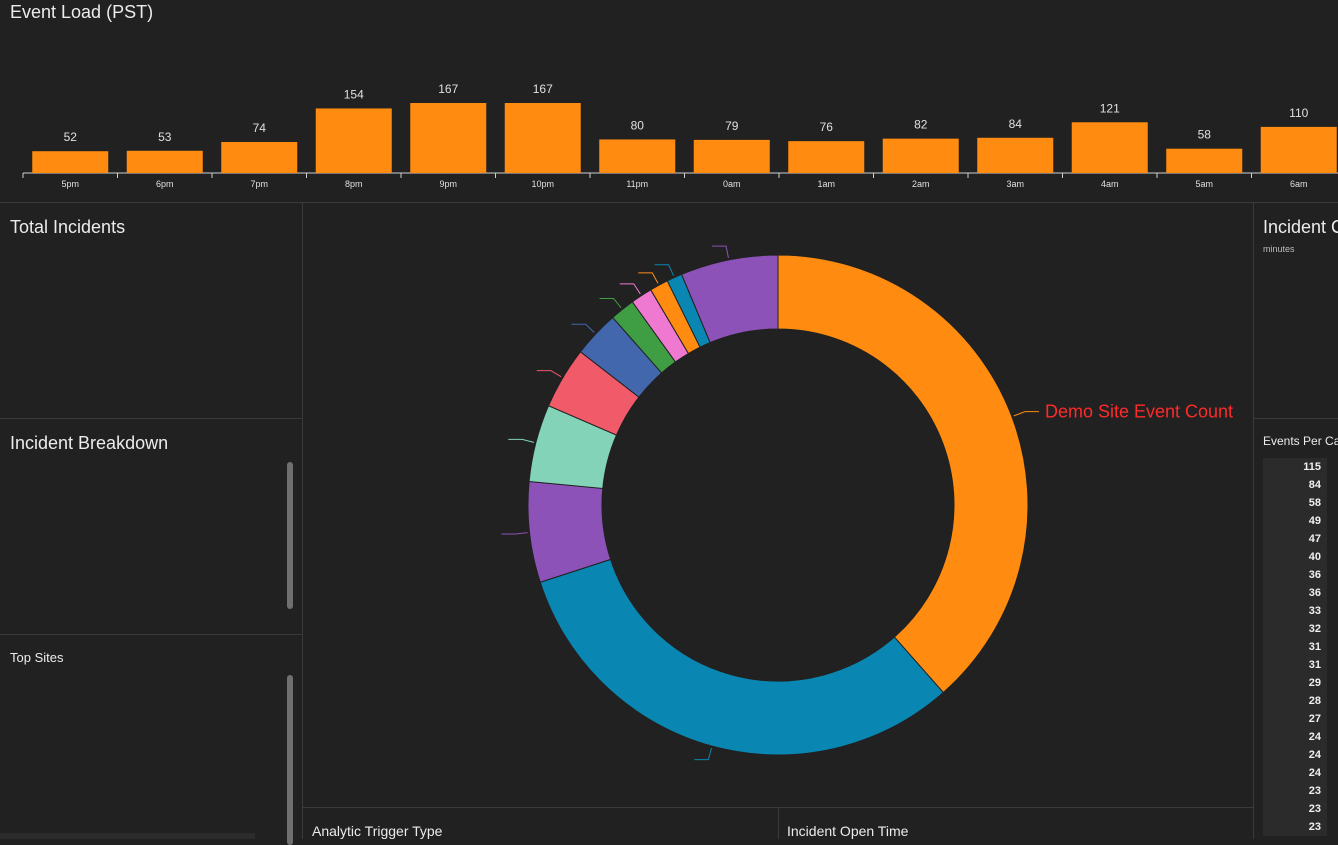  Describe the element at coordinates (448, 184) in the screenshot. I see `x-tick-label: 9pm` at that location.